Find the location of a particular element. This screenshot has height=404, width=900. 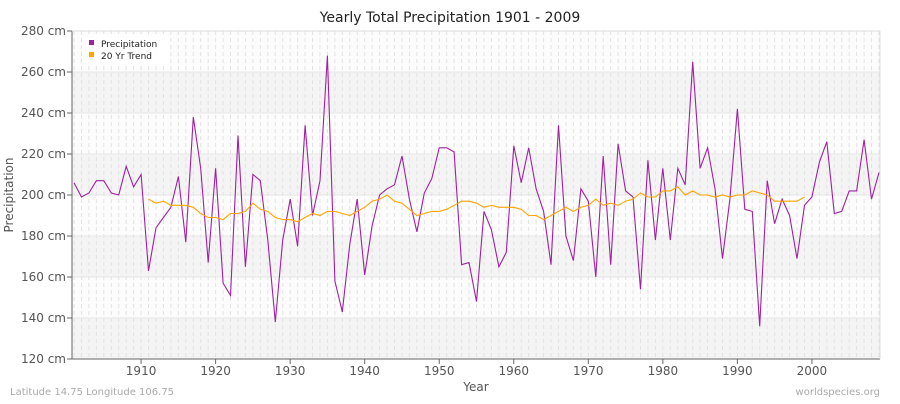

legend: Precipitation 20 Yr Trend is located at coordinates (126, 49).